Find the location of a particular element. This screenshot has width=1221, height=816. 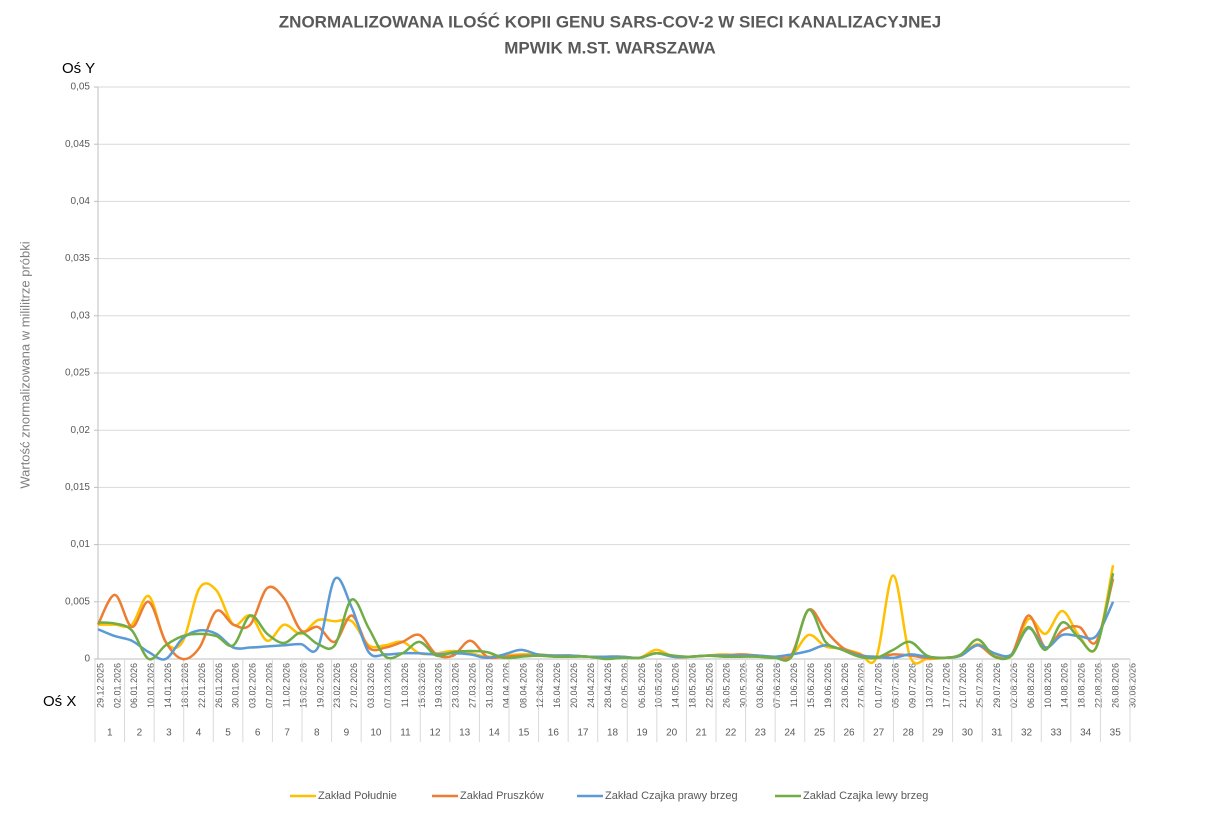

group-label: 22 is located at coordinates (731, 733).